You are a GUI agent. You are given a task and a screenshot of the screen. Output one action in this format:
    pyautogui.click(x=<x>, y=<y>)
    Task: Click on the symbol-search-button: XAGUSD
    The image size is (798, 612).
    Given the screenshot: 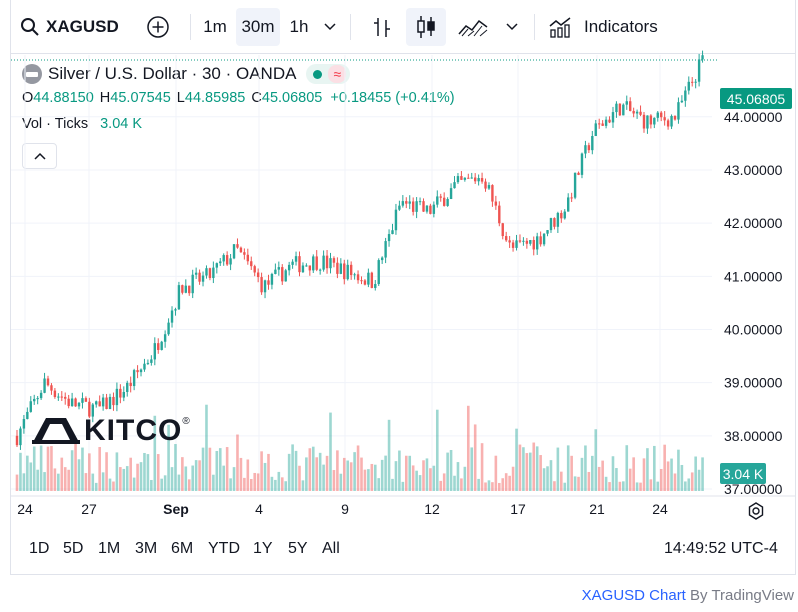 What is the action you would take?
    pyautogui.click(x=80, y=27)
    